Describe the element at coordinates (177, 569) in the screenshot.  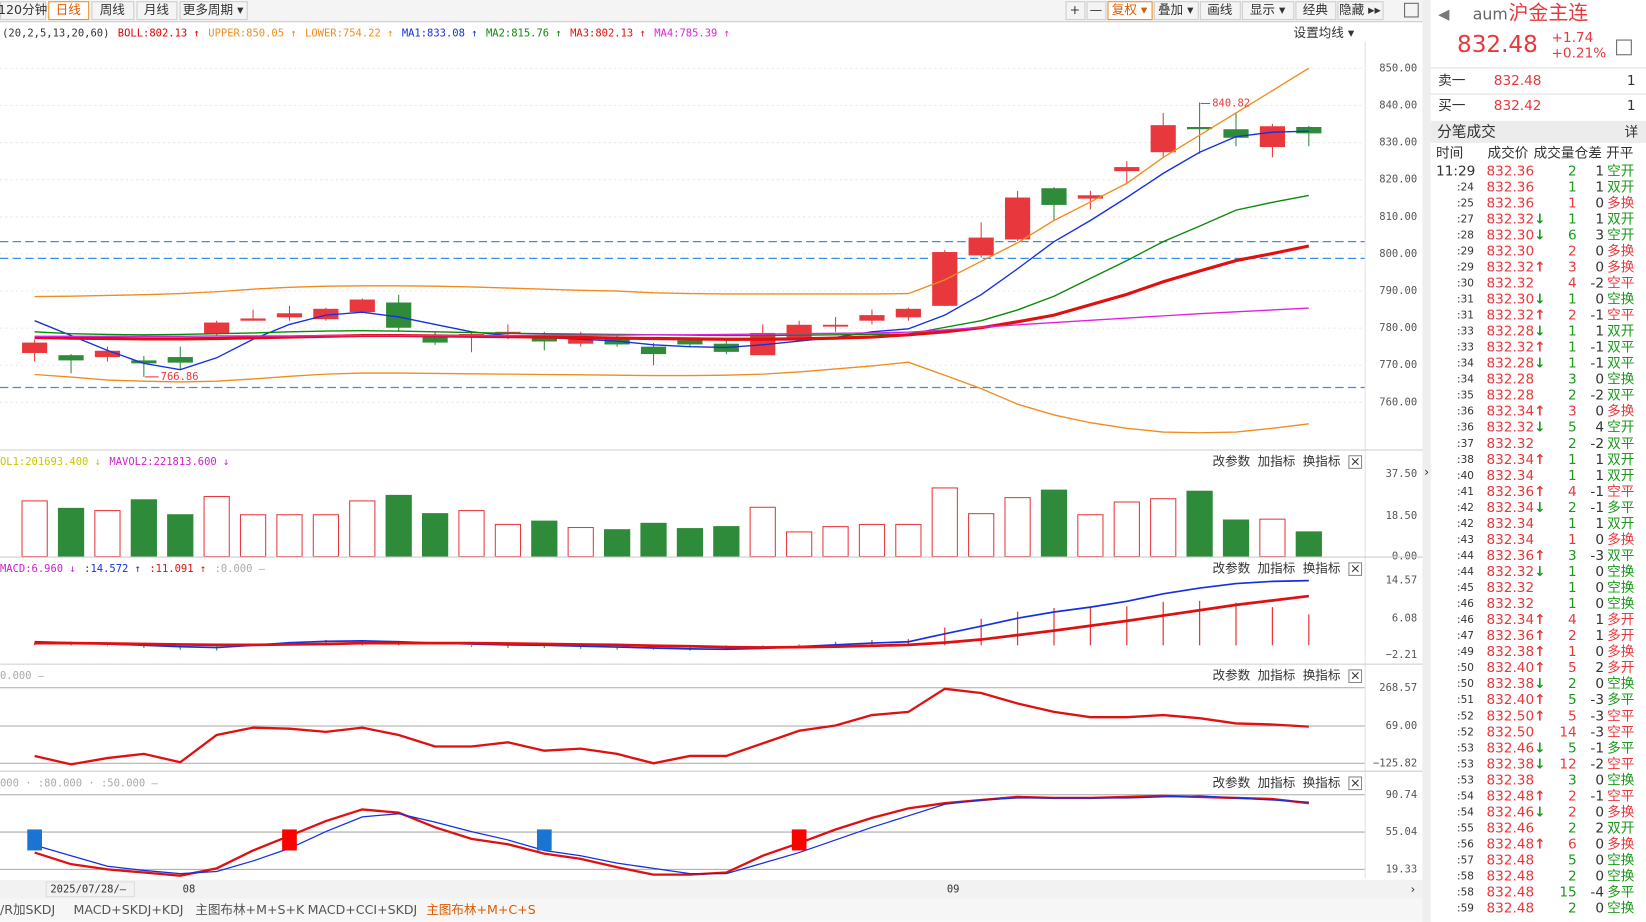
I see `indicator-label: :11.091 ↑` at that location.